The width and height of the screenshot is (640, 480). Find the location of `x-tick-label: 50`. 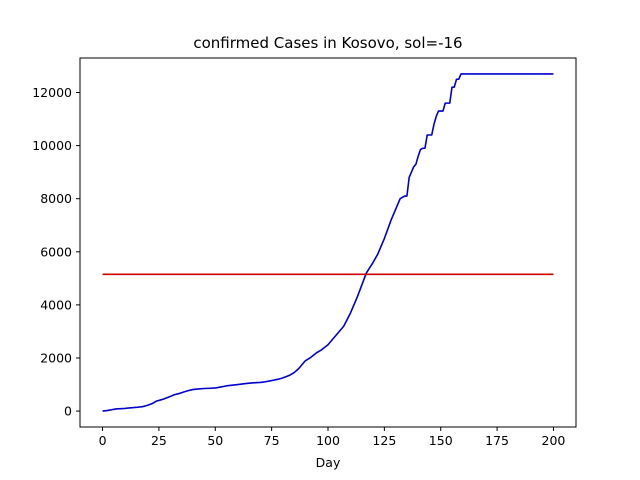

x-tick-label: 50 is located at coordinates (215, 440).